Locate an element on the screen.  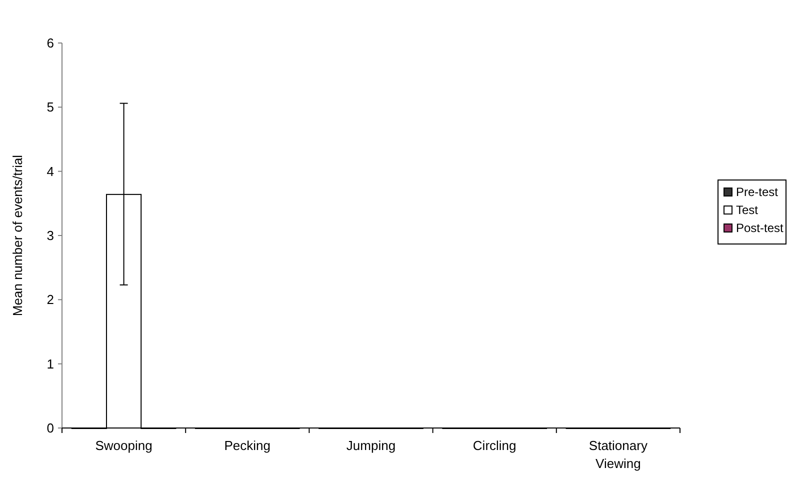
y-tick-label: 6 is located at coordinates (50, 43).